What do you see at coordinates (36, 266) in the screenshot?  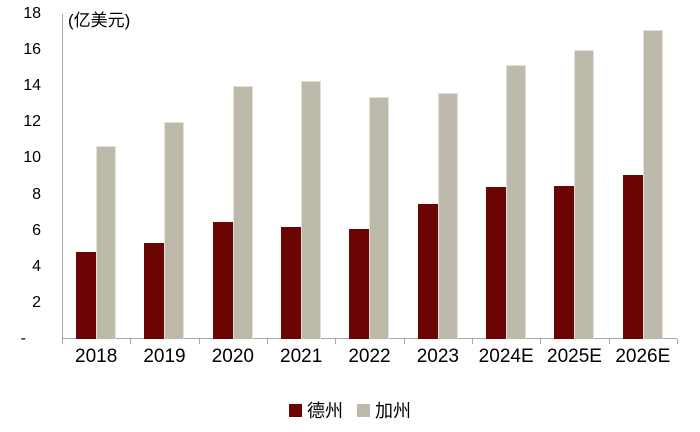 I see `y-tick-label-4: 4` at bounding box center [36, 266].